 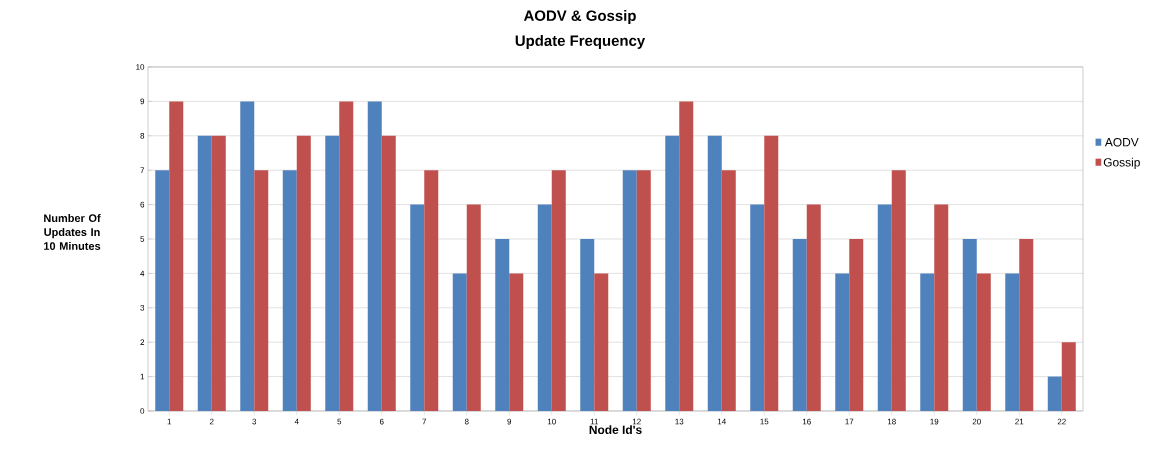 I want to click on chart-title: AODV & Gossip, so click(x=579, y=17).